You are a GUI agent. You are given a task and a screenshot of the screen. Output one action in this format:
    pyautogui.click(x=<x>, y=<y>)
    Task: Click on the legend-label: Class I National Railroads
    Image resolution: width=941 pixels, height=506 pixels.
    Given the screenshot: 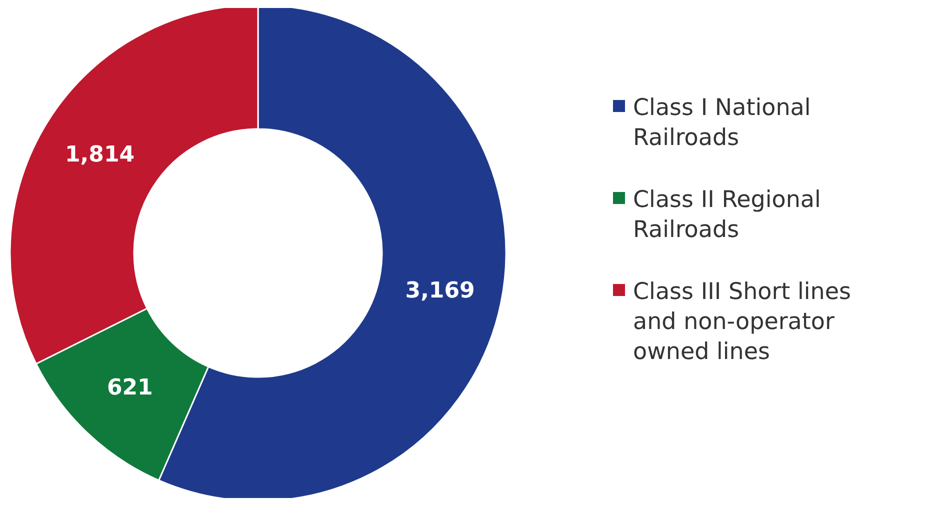 What is the action you would take?
    pyautogui.click(x=722, y=123)
    